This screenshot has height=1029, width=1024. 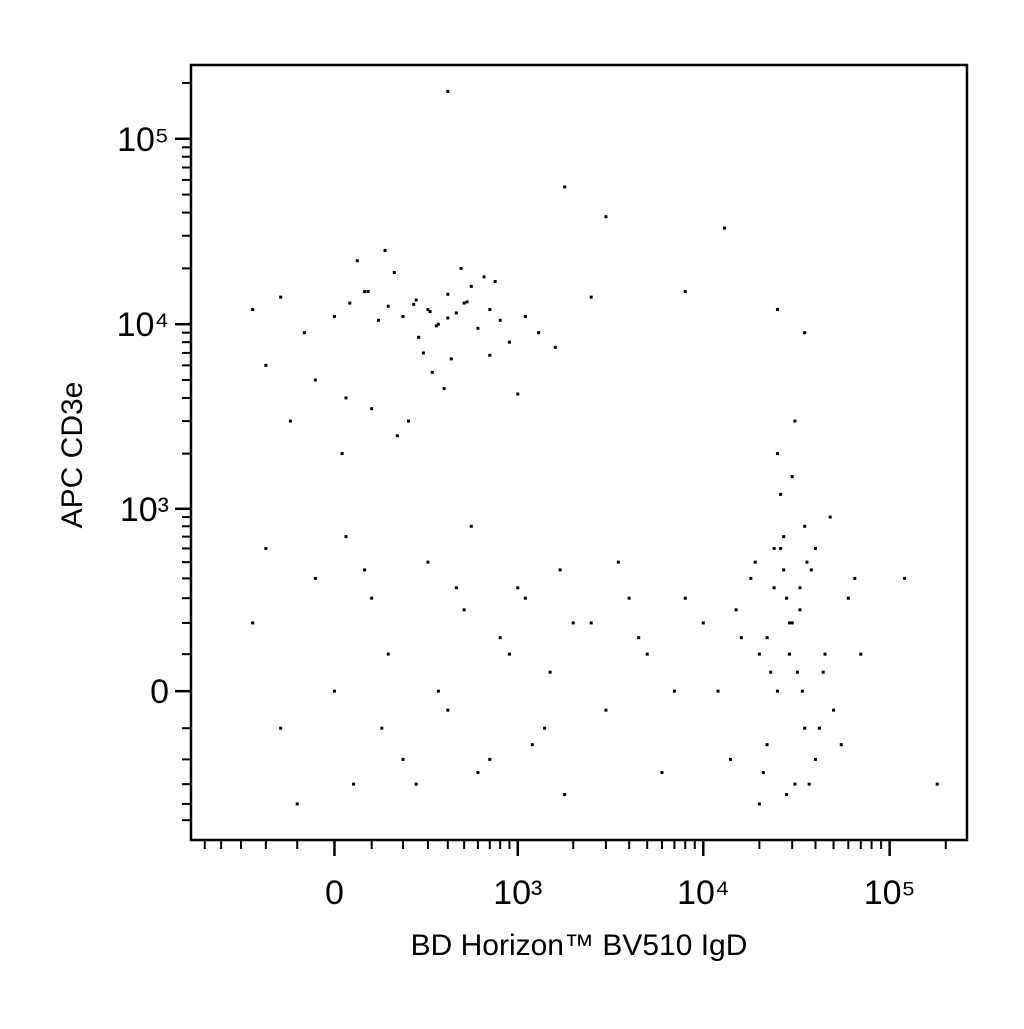 What do you see at coordinates (334, 893) in the screenshot?
I see `x-tick-label: 0` at bounding box center [334, 893].